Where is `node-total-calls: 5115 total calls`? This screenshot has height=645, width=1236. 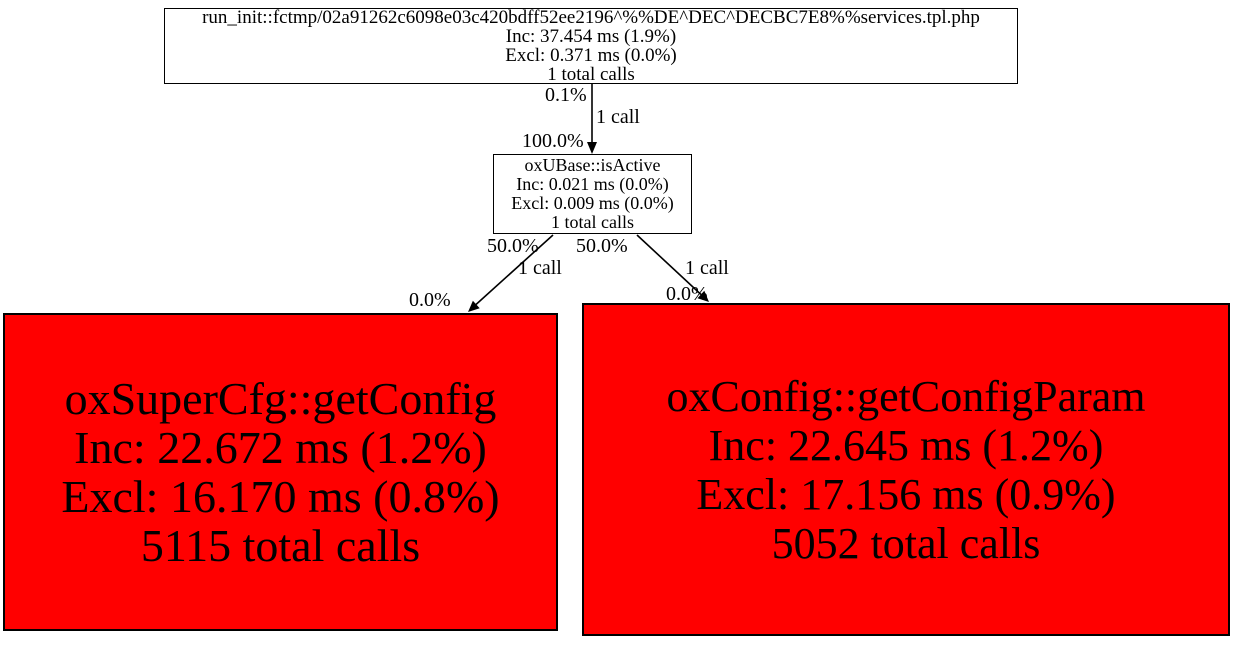
node-total-calls: 5115 total calls is located at coordinates (280, 545).